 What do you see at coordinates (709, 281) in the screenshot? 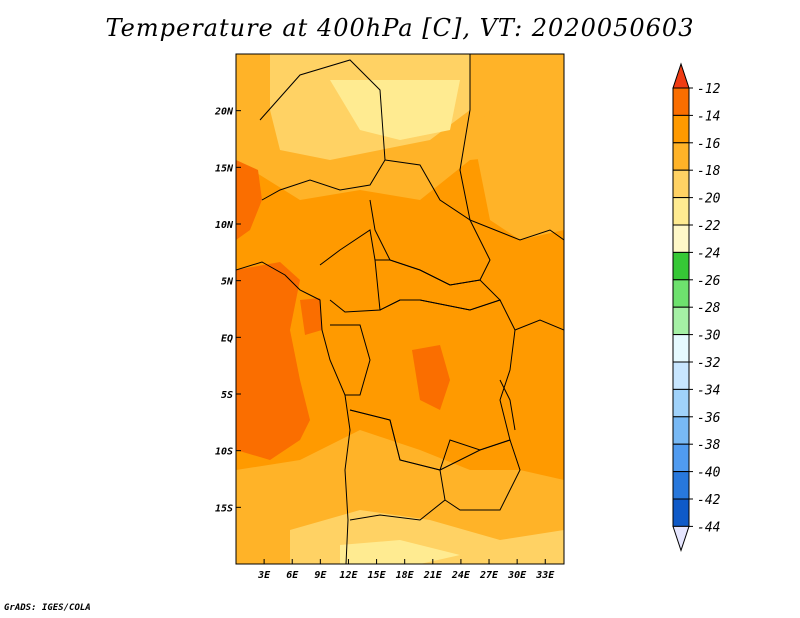
I see `colorbar-label: -26` at bounding box center [709, 281].